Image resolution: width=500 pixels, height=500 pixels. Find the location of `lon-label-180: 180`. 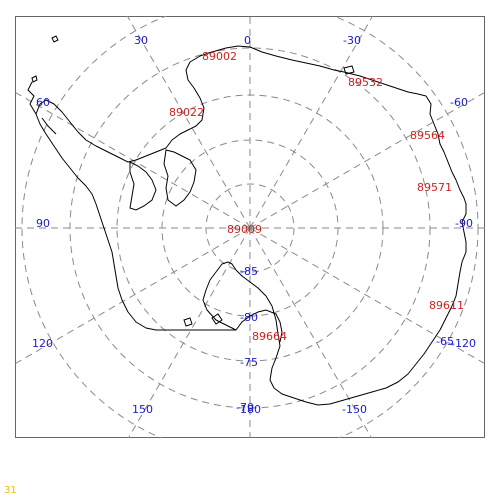

lon-label-180: 180 is located at coordinates (250, 409).